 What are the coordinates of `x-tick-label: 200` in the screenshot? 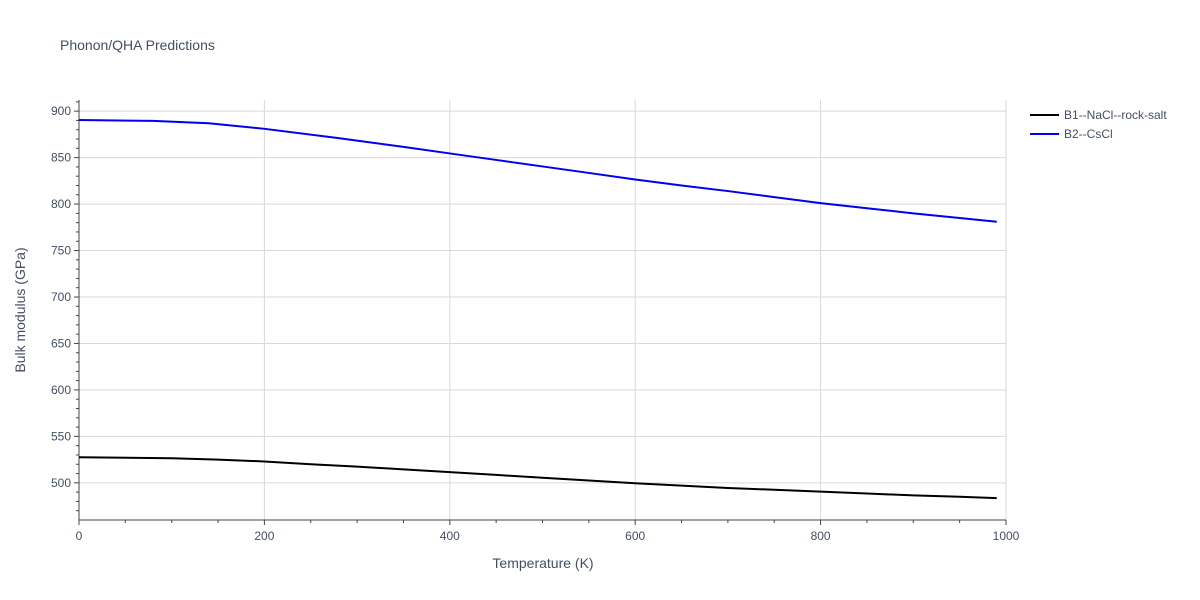 It's located at (264, 536).